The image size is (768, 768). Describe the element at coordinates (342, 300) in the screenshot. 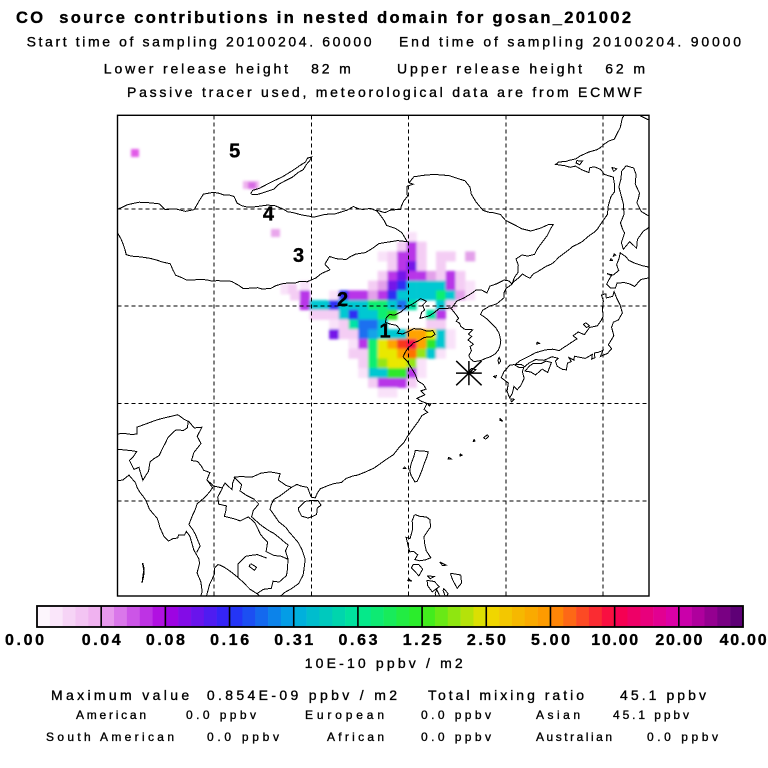

I see `svg-text: 2` at that location.